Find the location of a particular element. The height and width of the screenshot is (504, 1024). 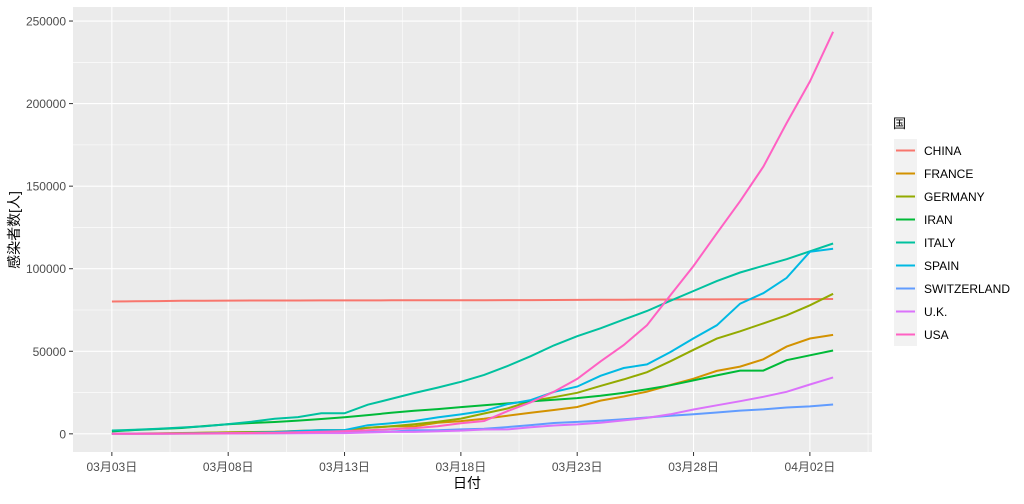

x-tick-label: 03月03日 is located at coordinates (112, 467).